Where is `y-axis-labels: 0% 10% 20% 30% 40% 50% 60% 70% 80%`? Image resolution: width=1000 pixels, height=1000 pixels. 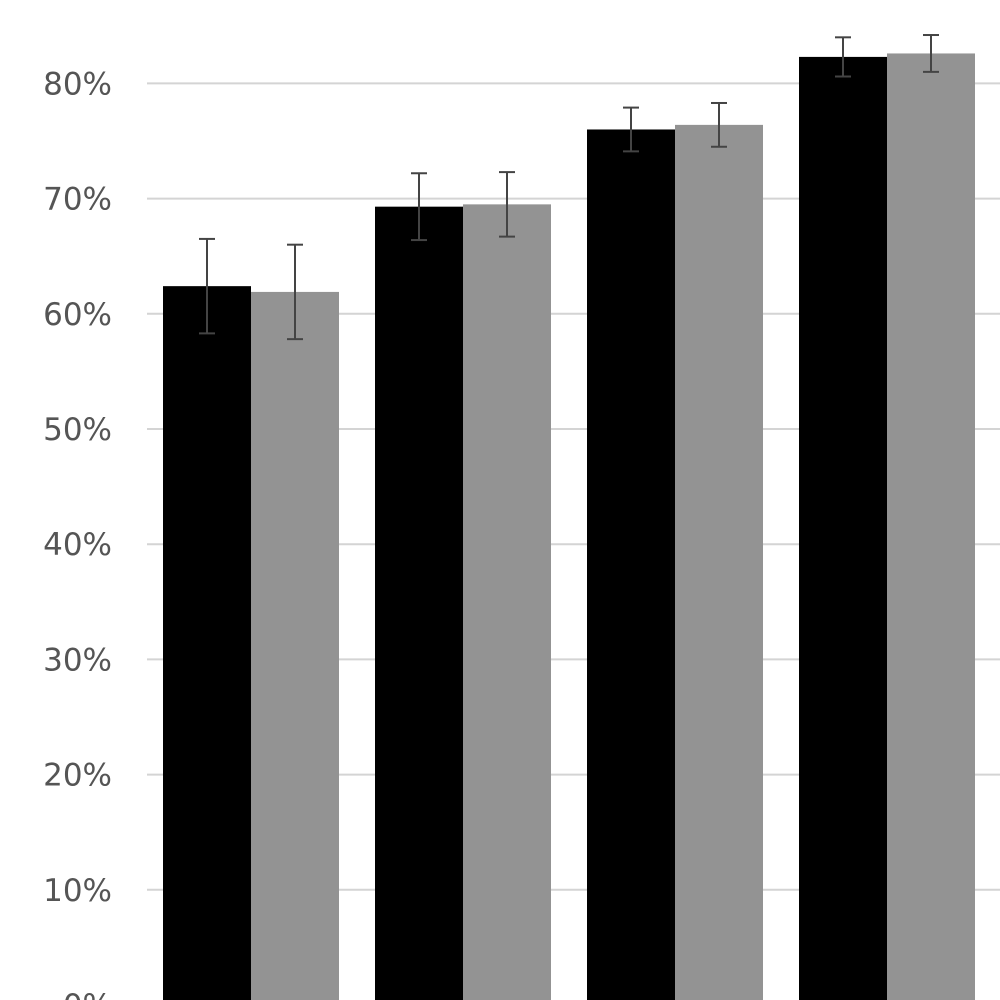 y-axis-labels: 0% 10% 20% 30% 40% 50% 60% 70% 80% is located at coordinates (77, 533).